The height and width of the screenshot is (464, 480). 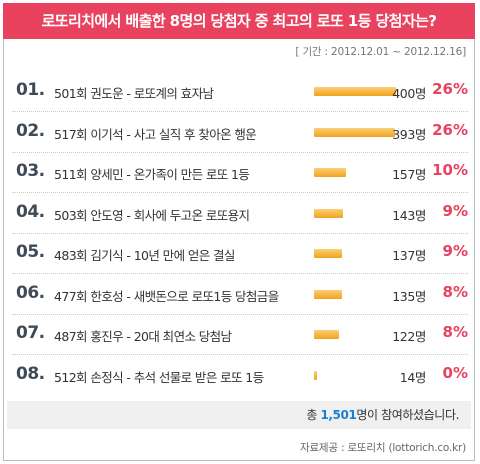 What do you see at coordinates (239, 254) in the screenshot?
I see `table-row: 05. 483회 김기식 - 10년 만에 얻은 결실 137명 9%` at bounding box center [239, 254].